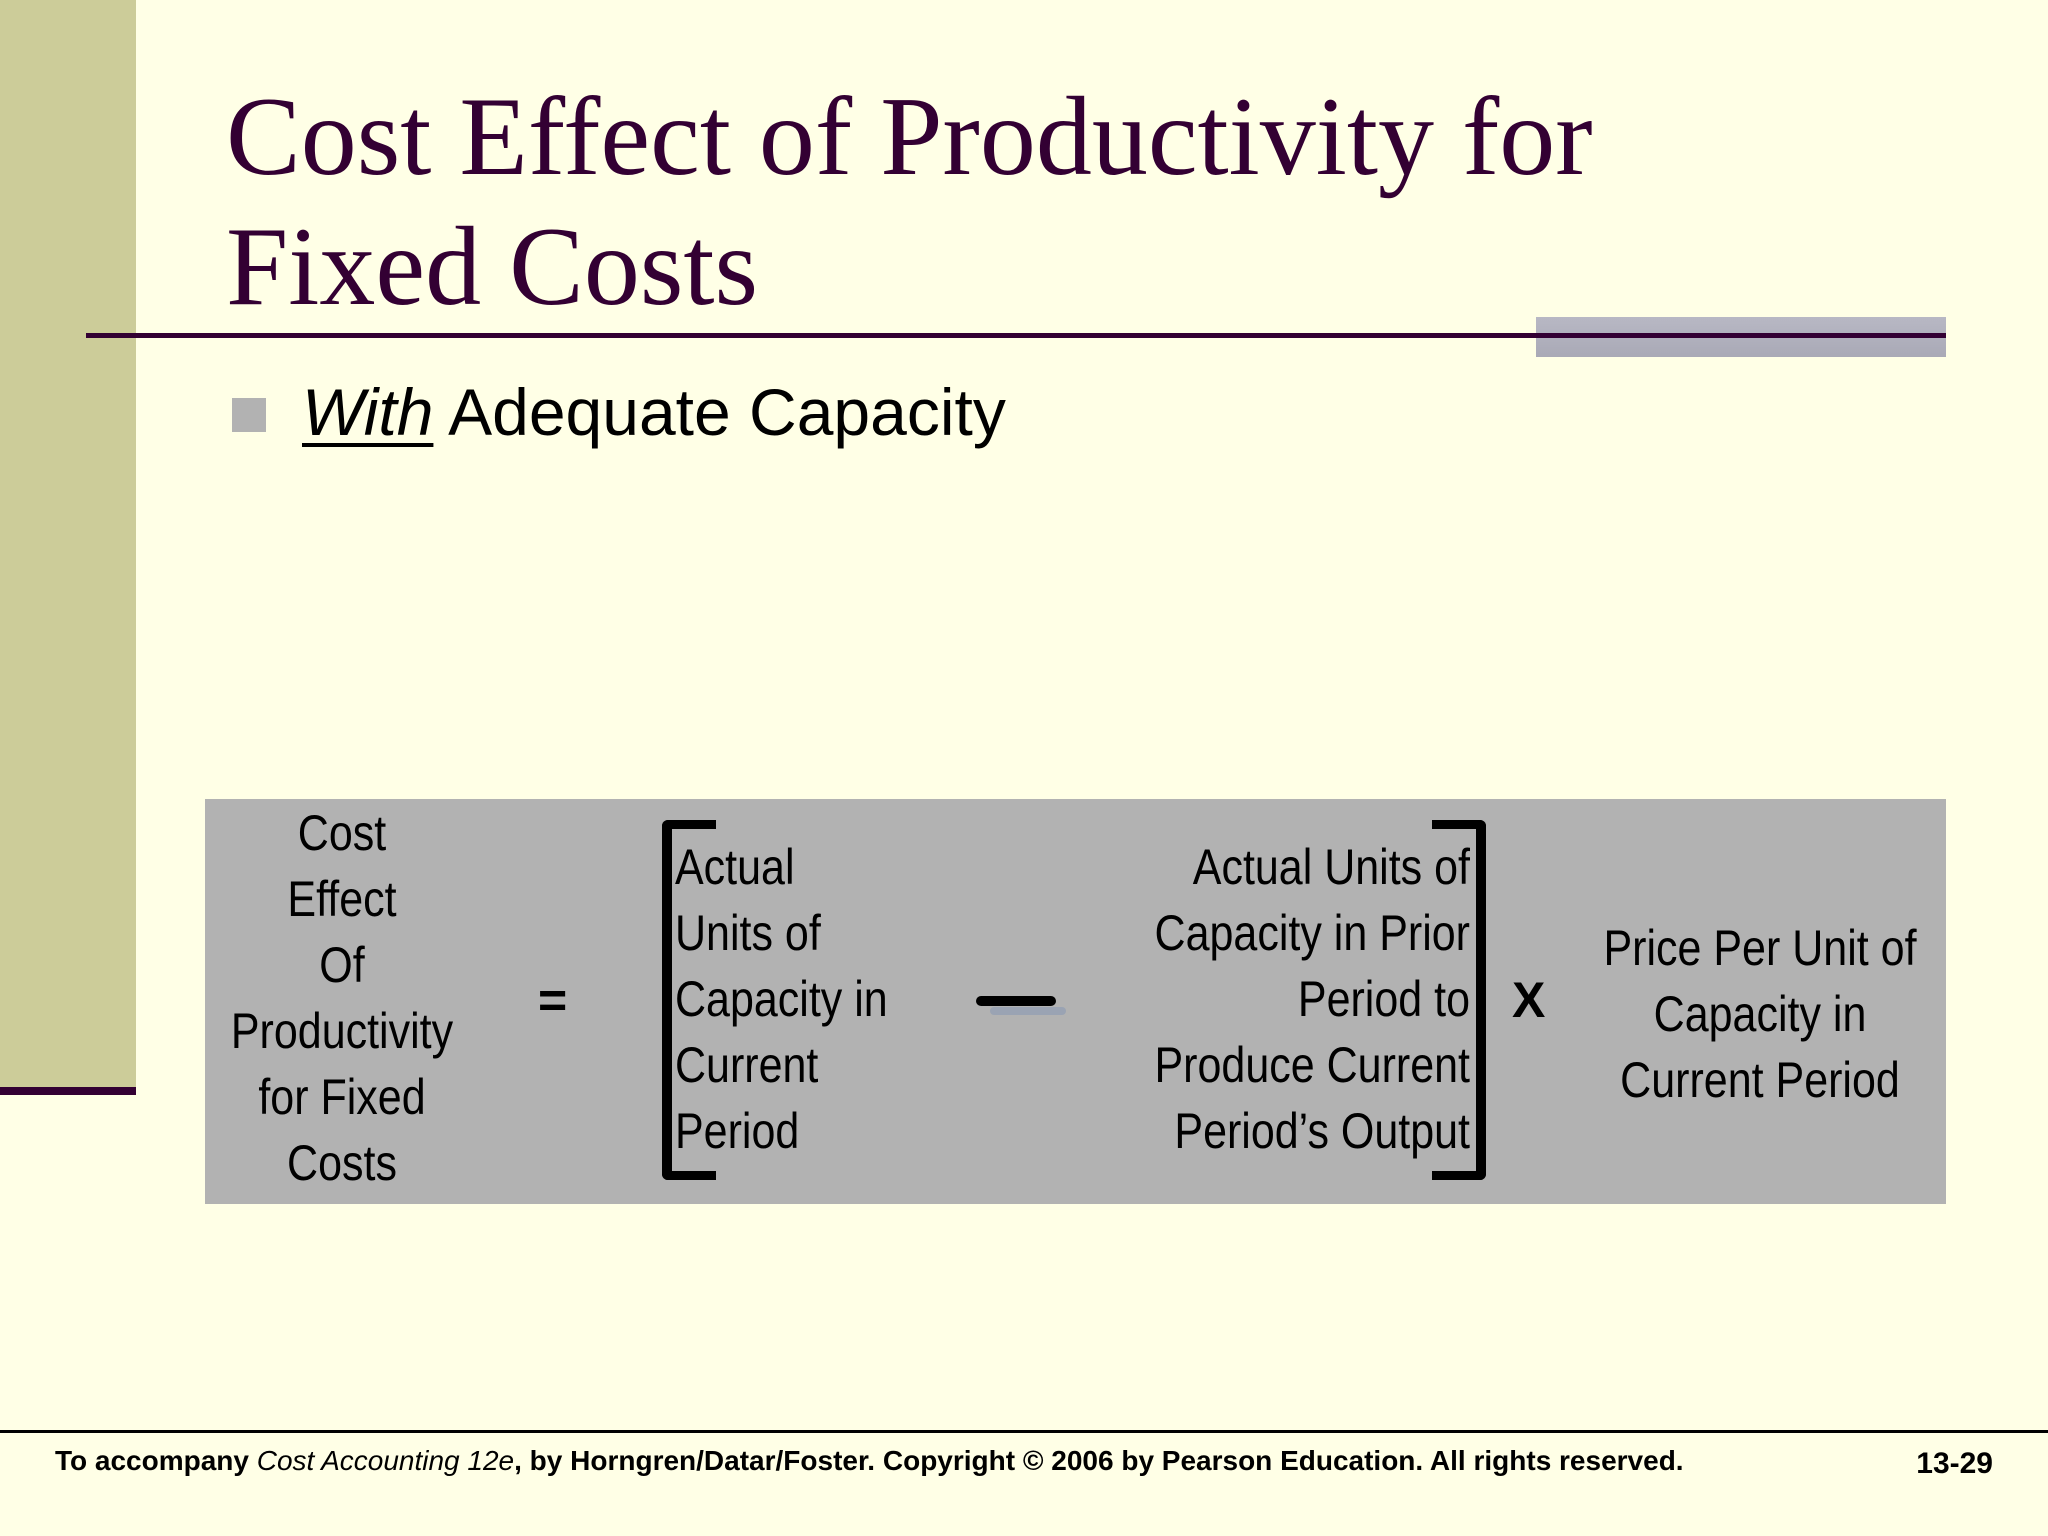  I want to click on formula-term-actual-line: Current, so click(747, 1065).